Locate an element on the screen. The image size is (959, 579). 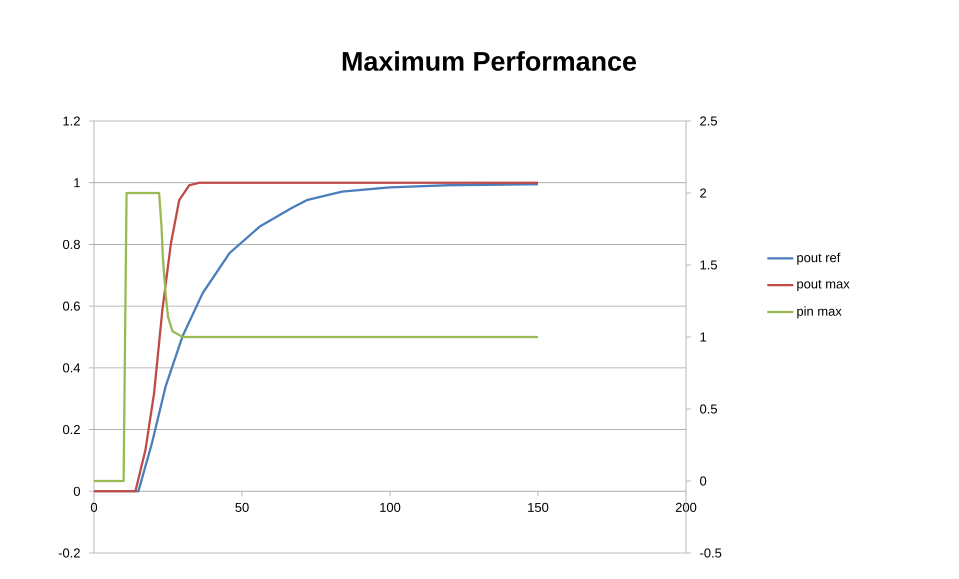
y2-tick-label: 0 is located at coordinates (703, 481).